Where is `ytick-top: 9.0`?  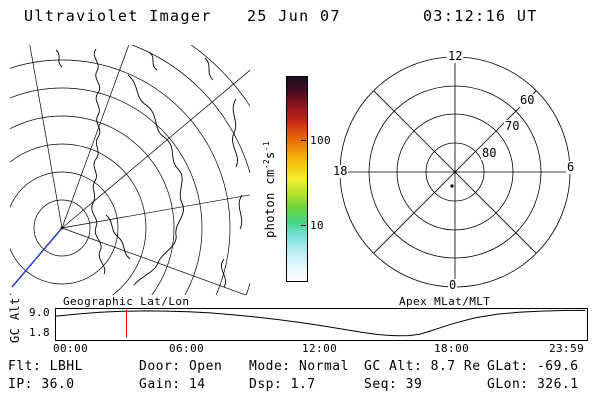
ytick-top: 9.0 is located at coordinates (40, 312).